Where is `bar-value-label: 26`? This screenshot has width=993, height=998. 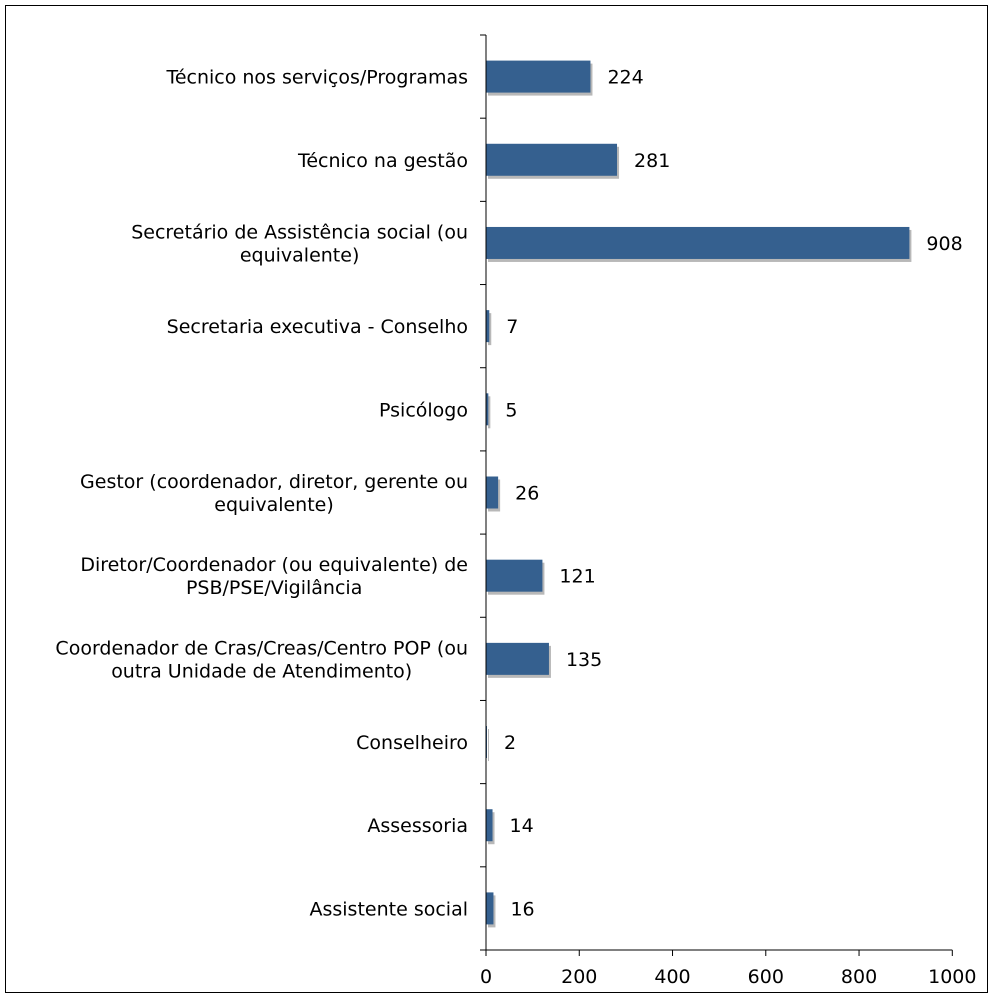 bar-value-label: 26 is located at coordinates (527, 494).